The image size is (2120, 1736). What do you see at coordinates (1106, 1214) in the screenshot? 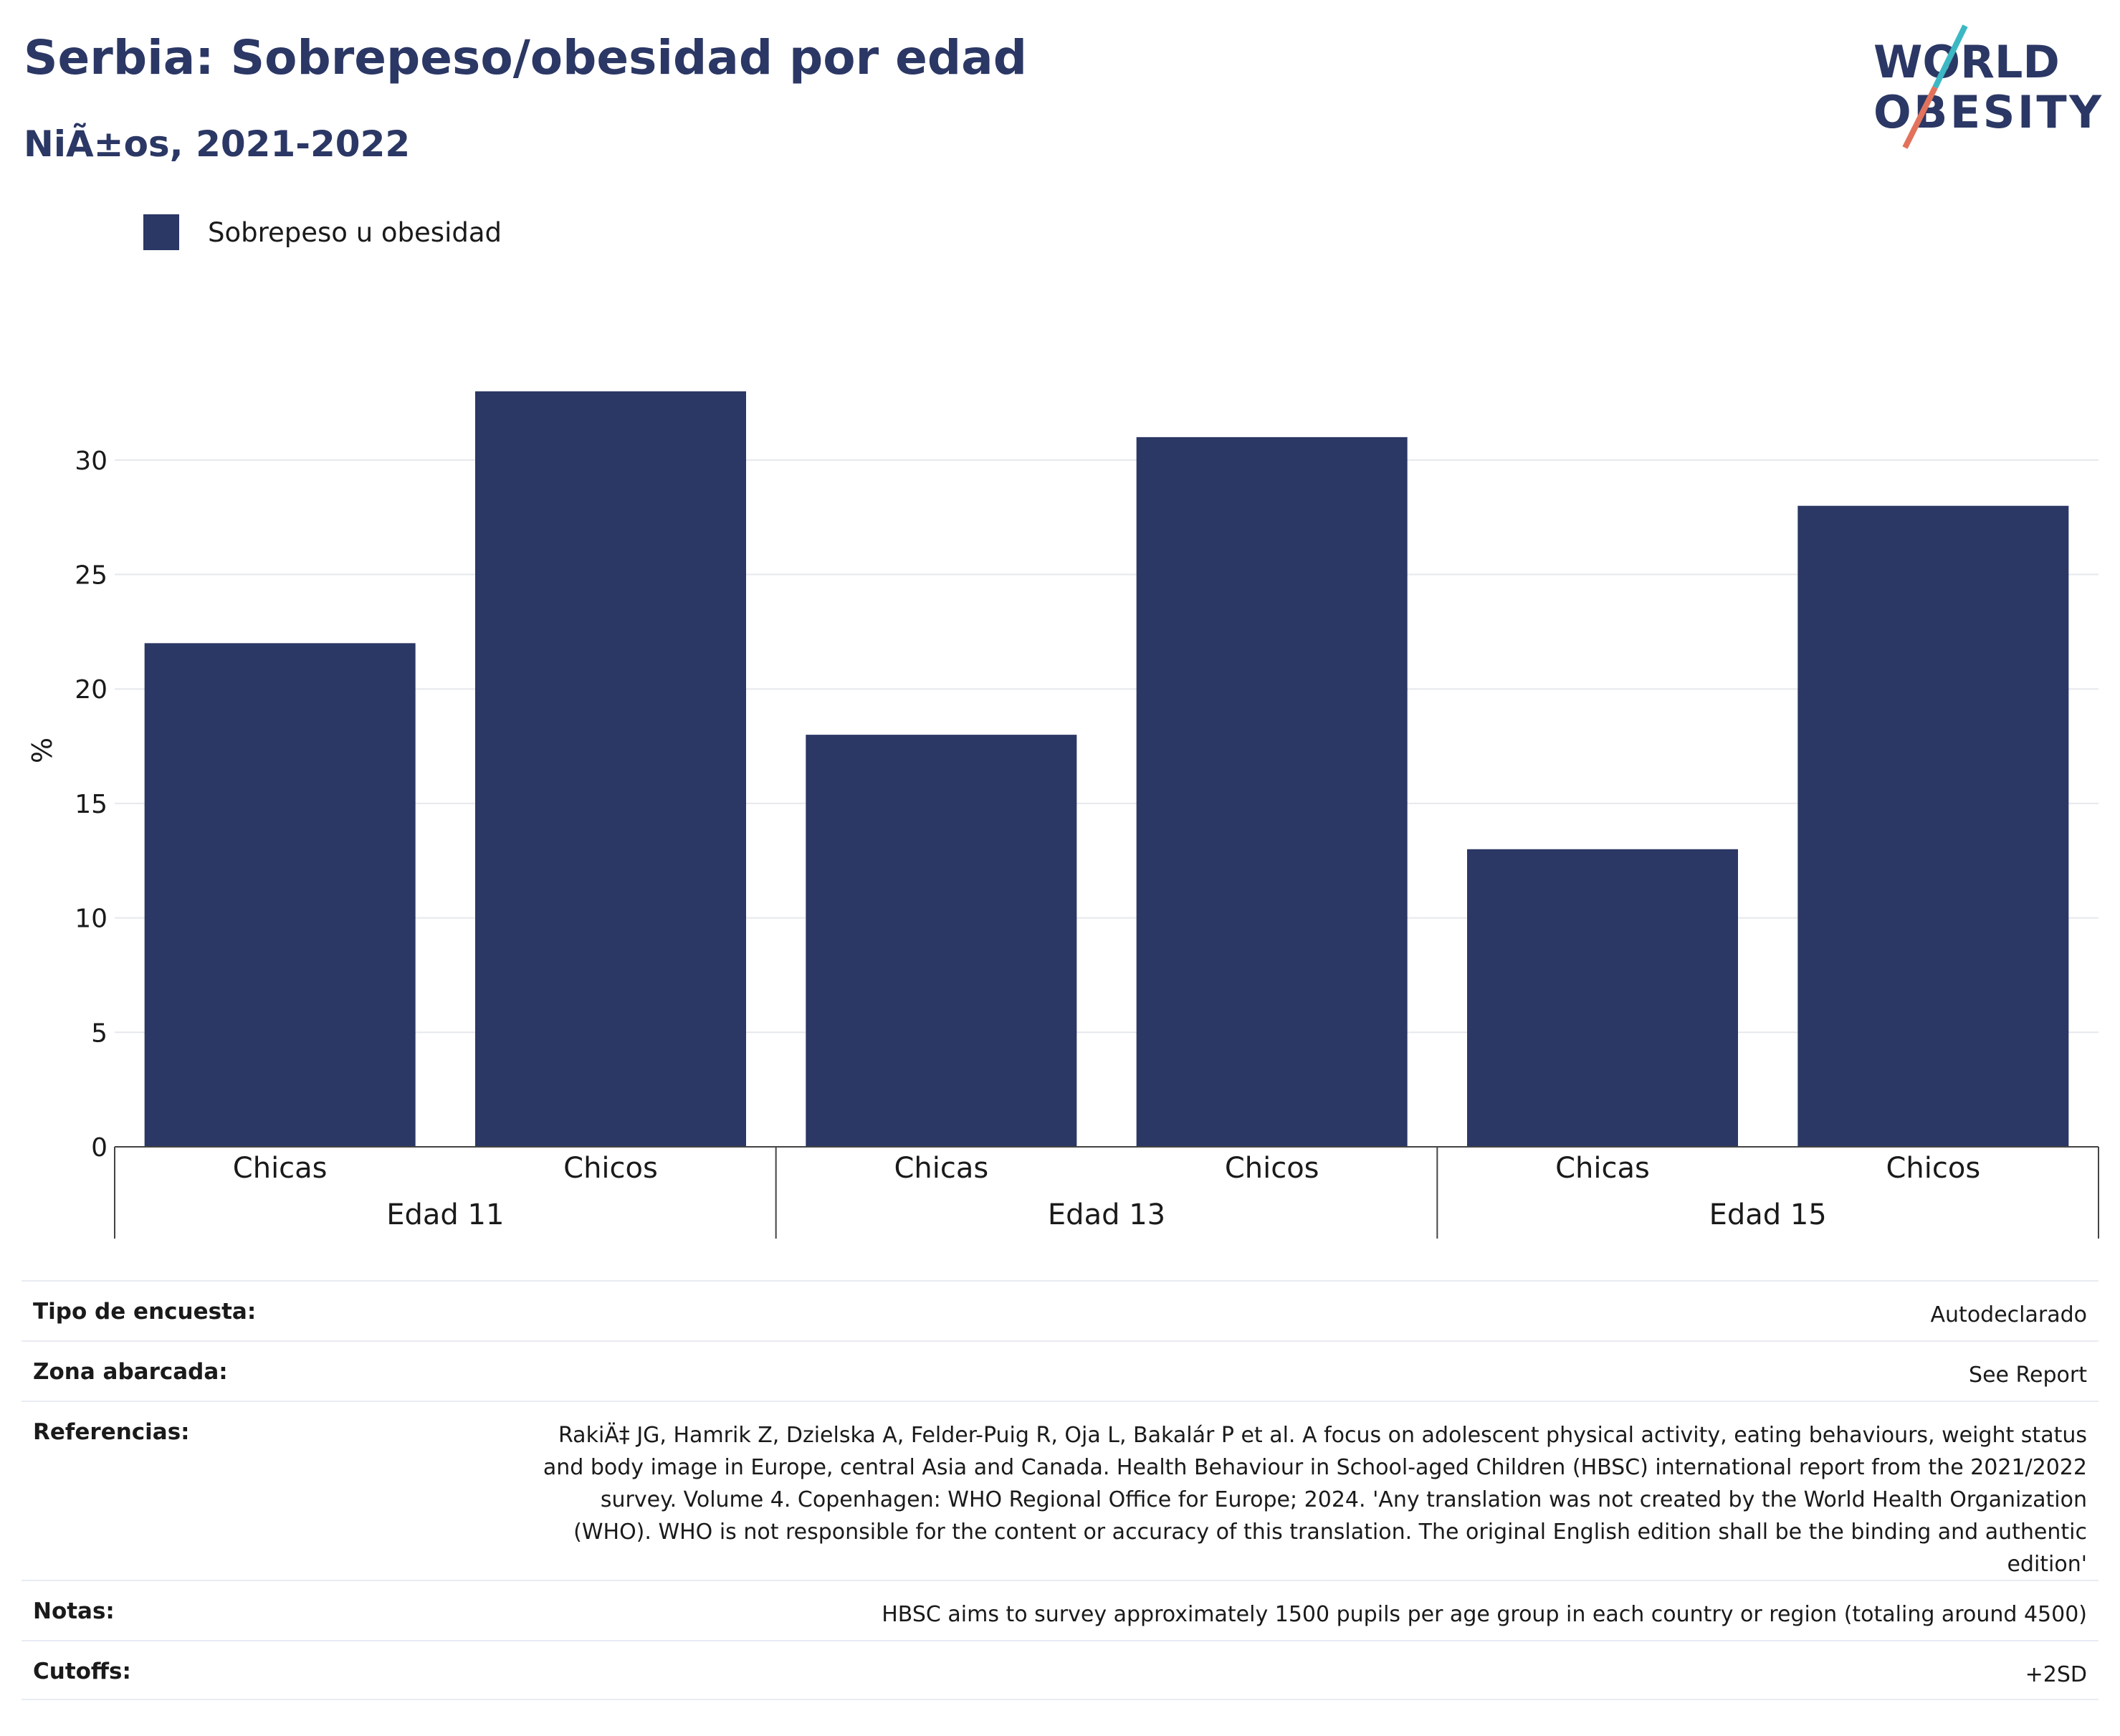
I see `group-label: Edad 13` at bounding box center [1106, 1214].